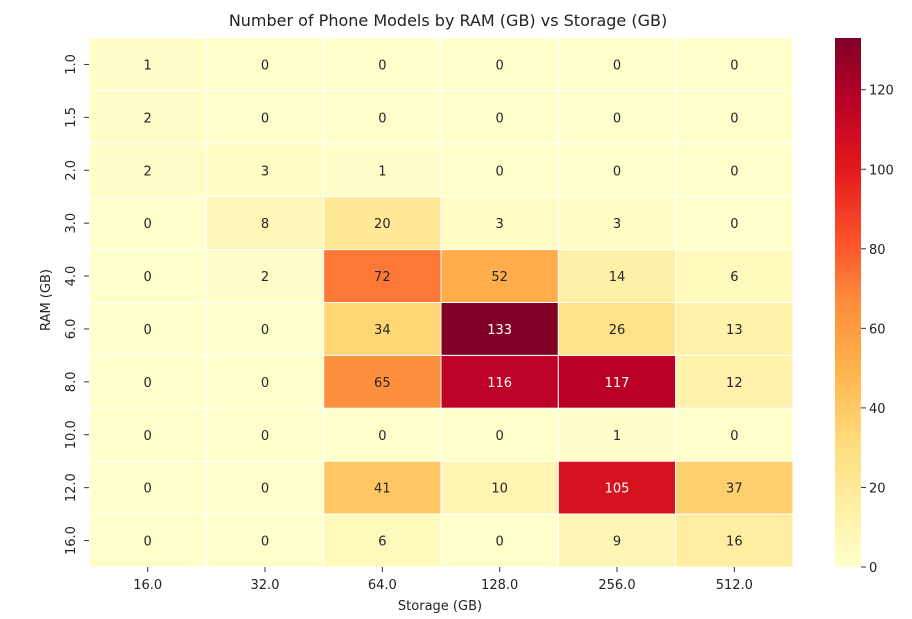 Image resolution: width=912 pixels, height=619 pixels. Describe the element at coordinates (617, 489) in the screenshot. I see `cell-value-label: 105` at that location.